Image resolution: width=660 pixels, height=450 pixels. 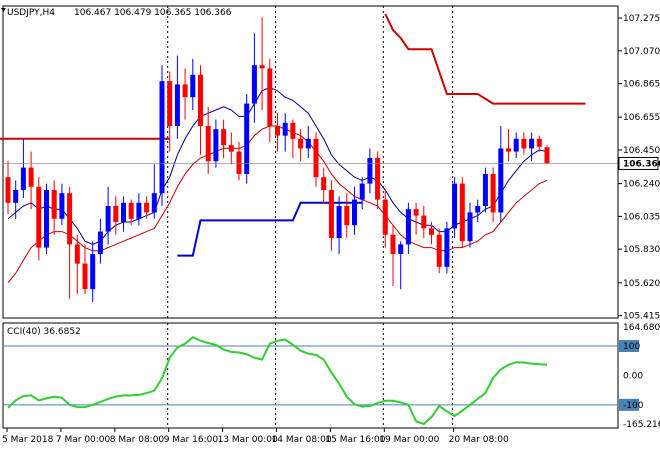 I want to click on last-price-label: 106.366, so click(x=641, y=164).